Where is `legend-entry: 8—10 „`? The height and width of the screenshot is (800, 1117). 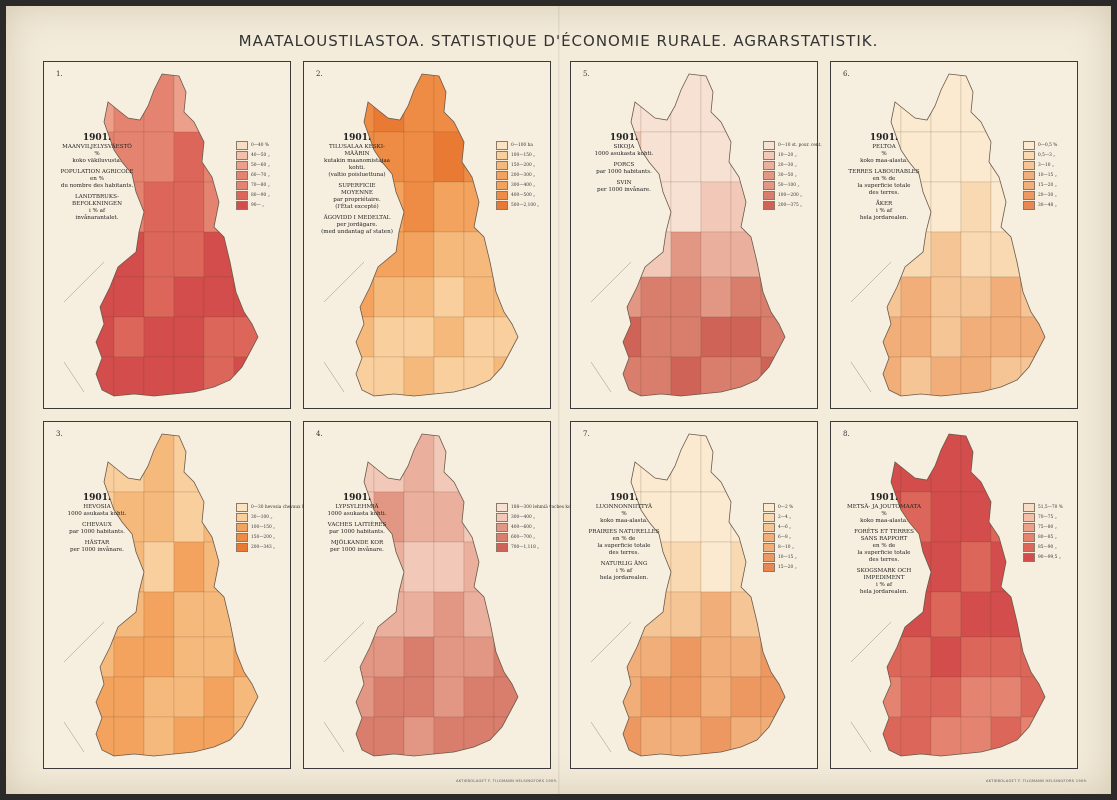 legend-entry: 8—10 „ is located at coordinates (791, 547).